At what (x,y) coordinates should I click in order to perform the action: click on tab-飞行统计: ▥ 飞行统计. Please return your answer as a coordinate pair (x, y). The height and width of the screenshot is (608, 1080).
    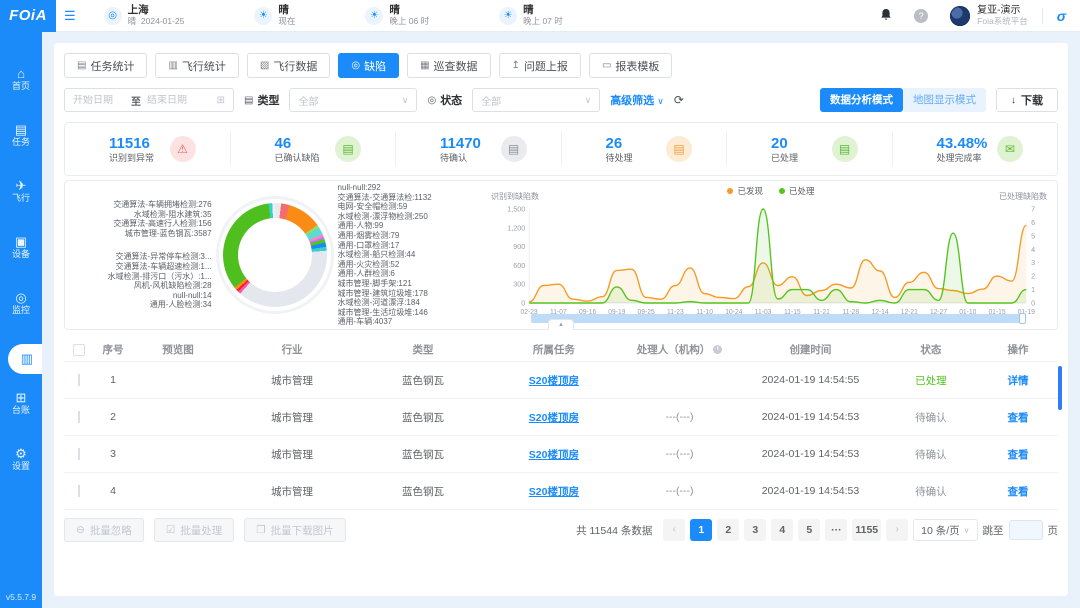
    Looking at the image, I should click on (197, 65).